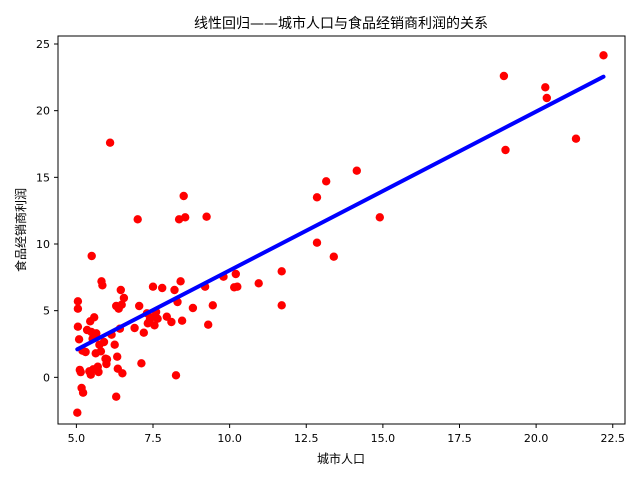 Image resolution: width=640 pixels, height=480 pixels. I want to click on y-tick-label-0: 0, so click(46, 377).